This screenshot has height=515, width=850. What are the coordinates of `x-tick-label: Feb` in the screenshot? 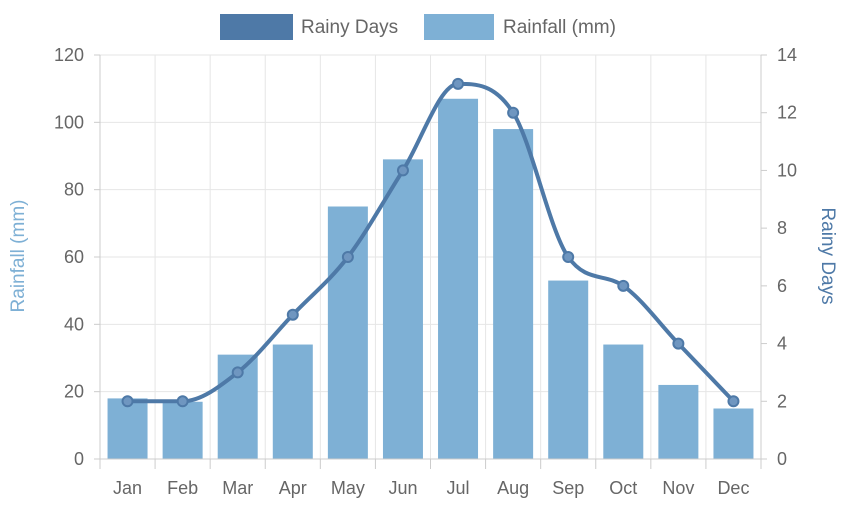 It's located at (182, 488).